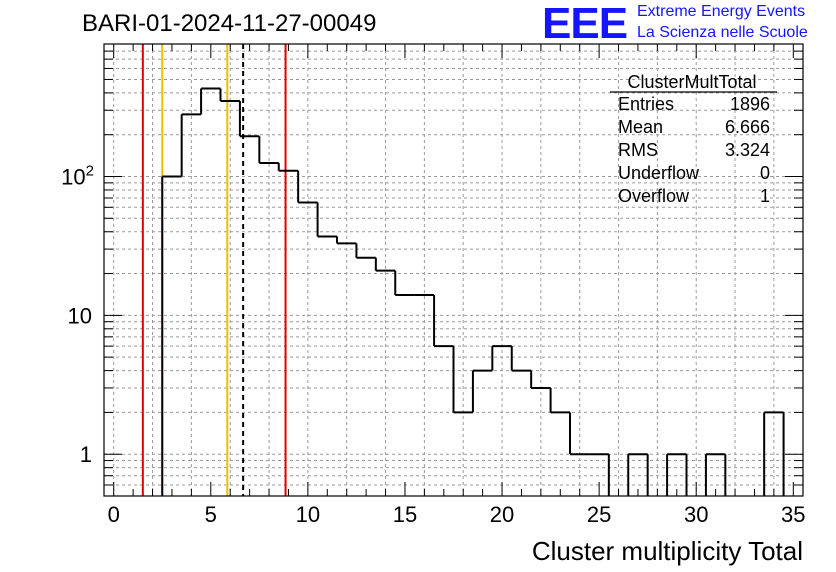 This screenshot has width=836, height=572. What do you see at coordinates (750, 104) in the screenshot?
I see `stats-value: 1896` at bounding box center [750, 104].